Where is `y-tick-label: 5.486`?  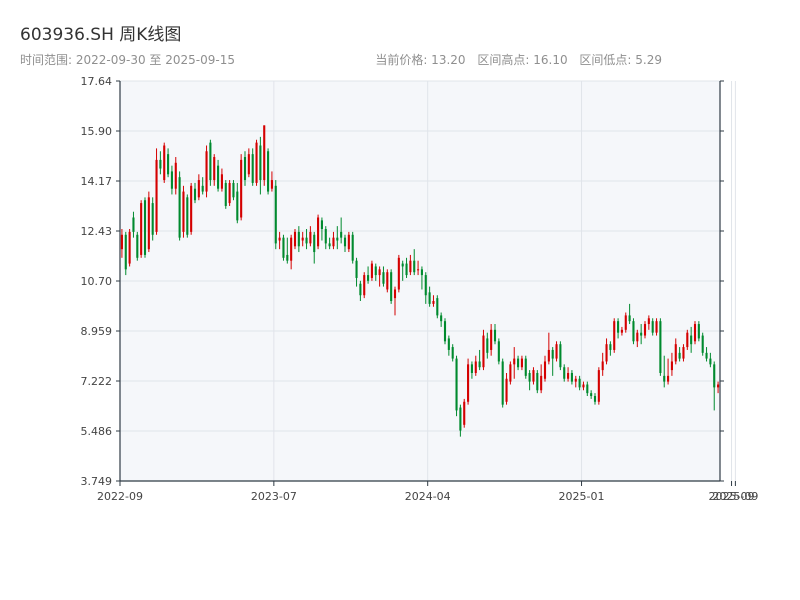 y-tick-label: 5.486 is located at coordinates (97, 431).